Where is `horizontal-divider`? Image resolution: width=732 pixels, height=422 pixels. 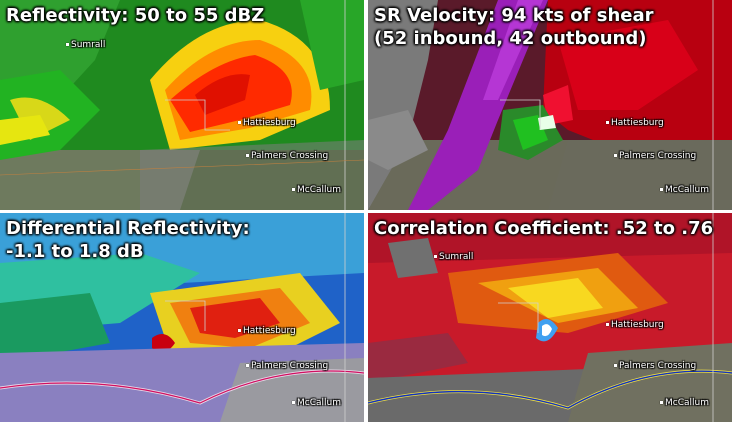
horizontal-divider is located at coordinates (366, 211).